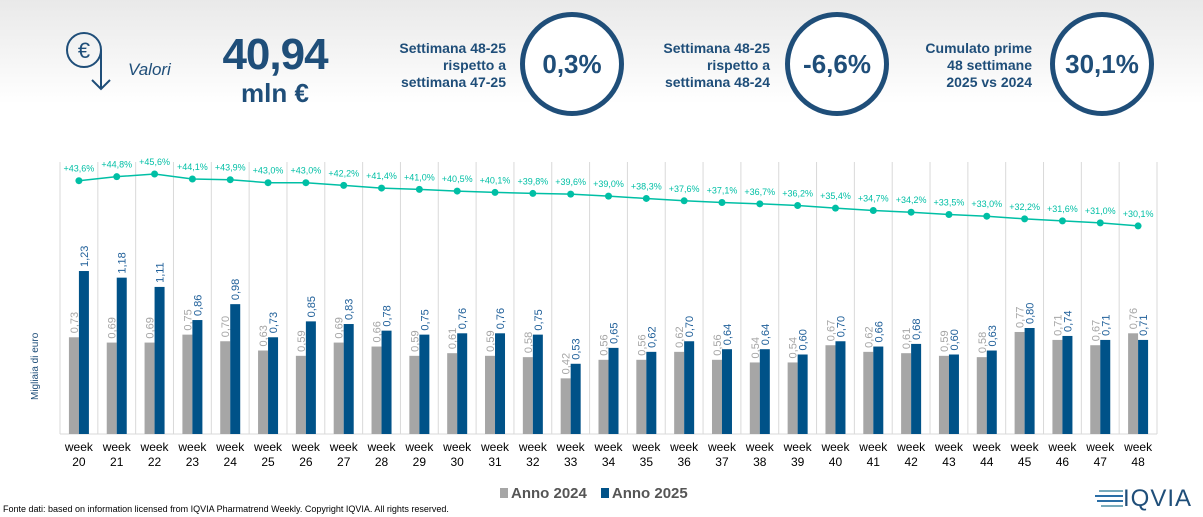 The image size is (1203, 517). I want to click on x-tick-label: 48, so click(1138, 462).